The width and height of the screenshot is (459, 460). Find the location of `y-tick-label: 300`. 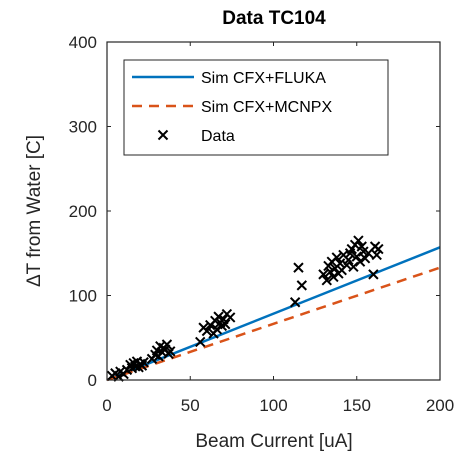

y-tick-label: 300 is located at coordinates (83, 127).